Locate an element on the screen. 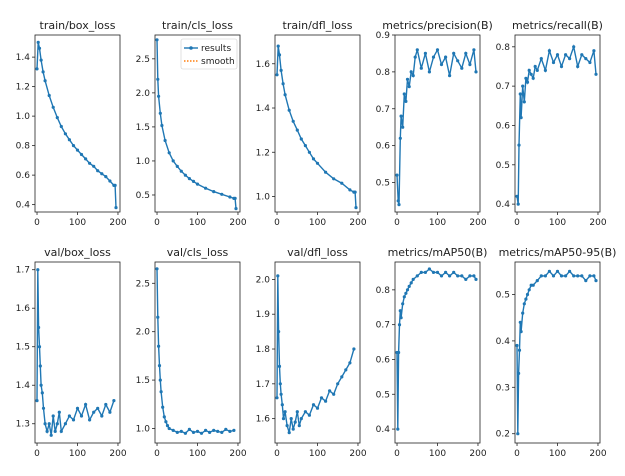 The image size is (625, 476). legend: results smooth is located at coordinates (209, 54).